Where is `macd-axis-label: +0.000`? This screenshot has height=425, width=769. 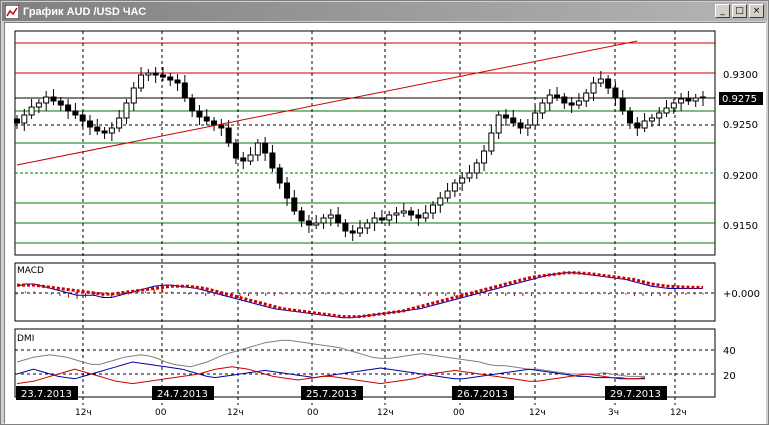 macd-axis-label: +0.000 is located at coordinates (741, 294).